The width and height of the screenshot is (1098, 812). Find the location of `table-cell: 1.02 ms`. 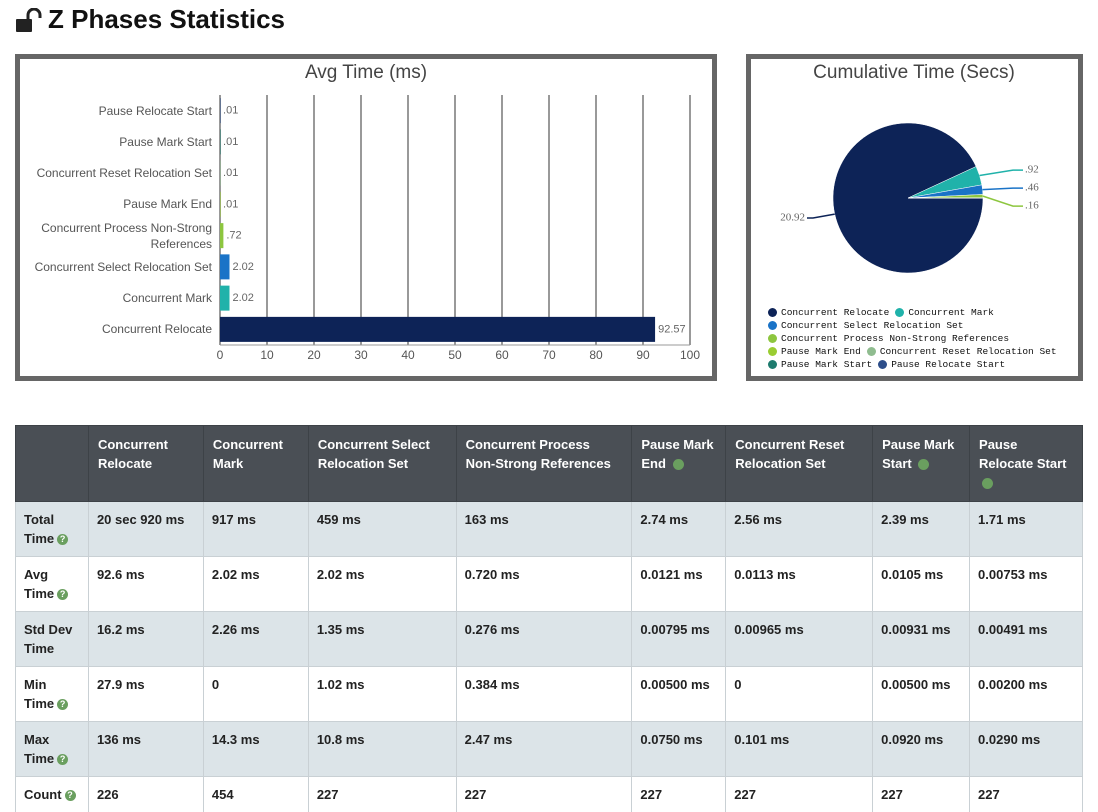

table-cell: 1.02 ms is located at coordinates (382, 694).